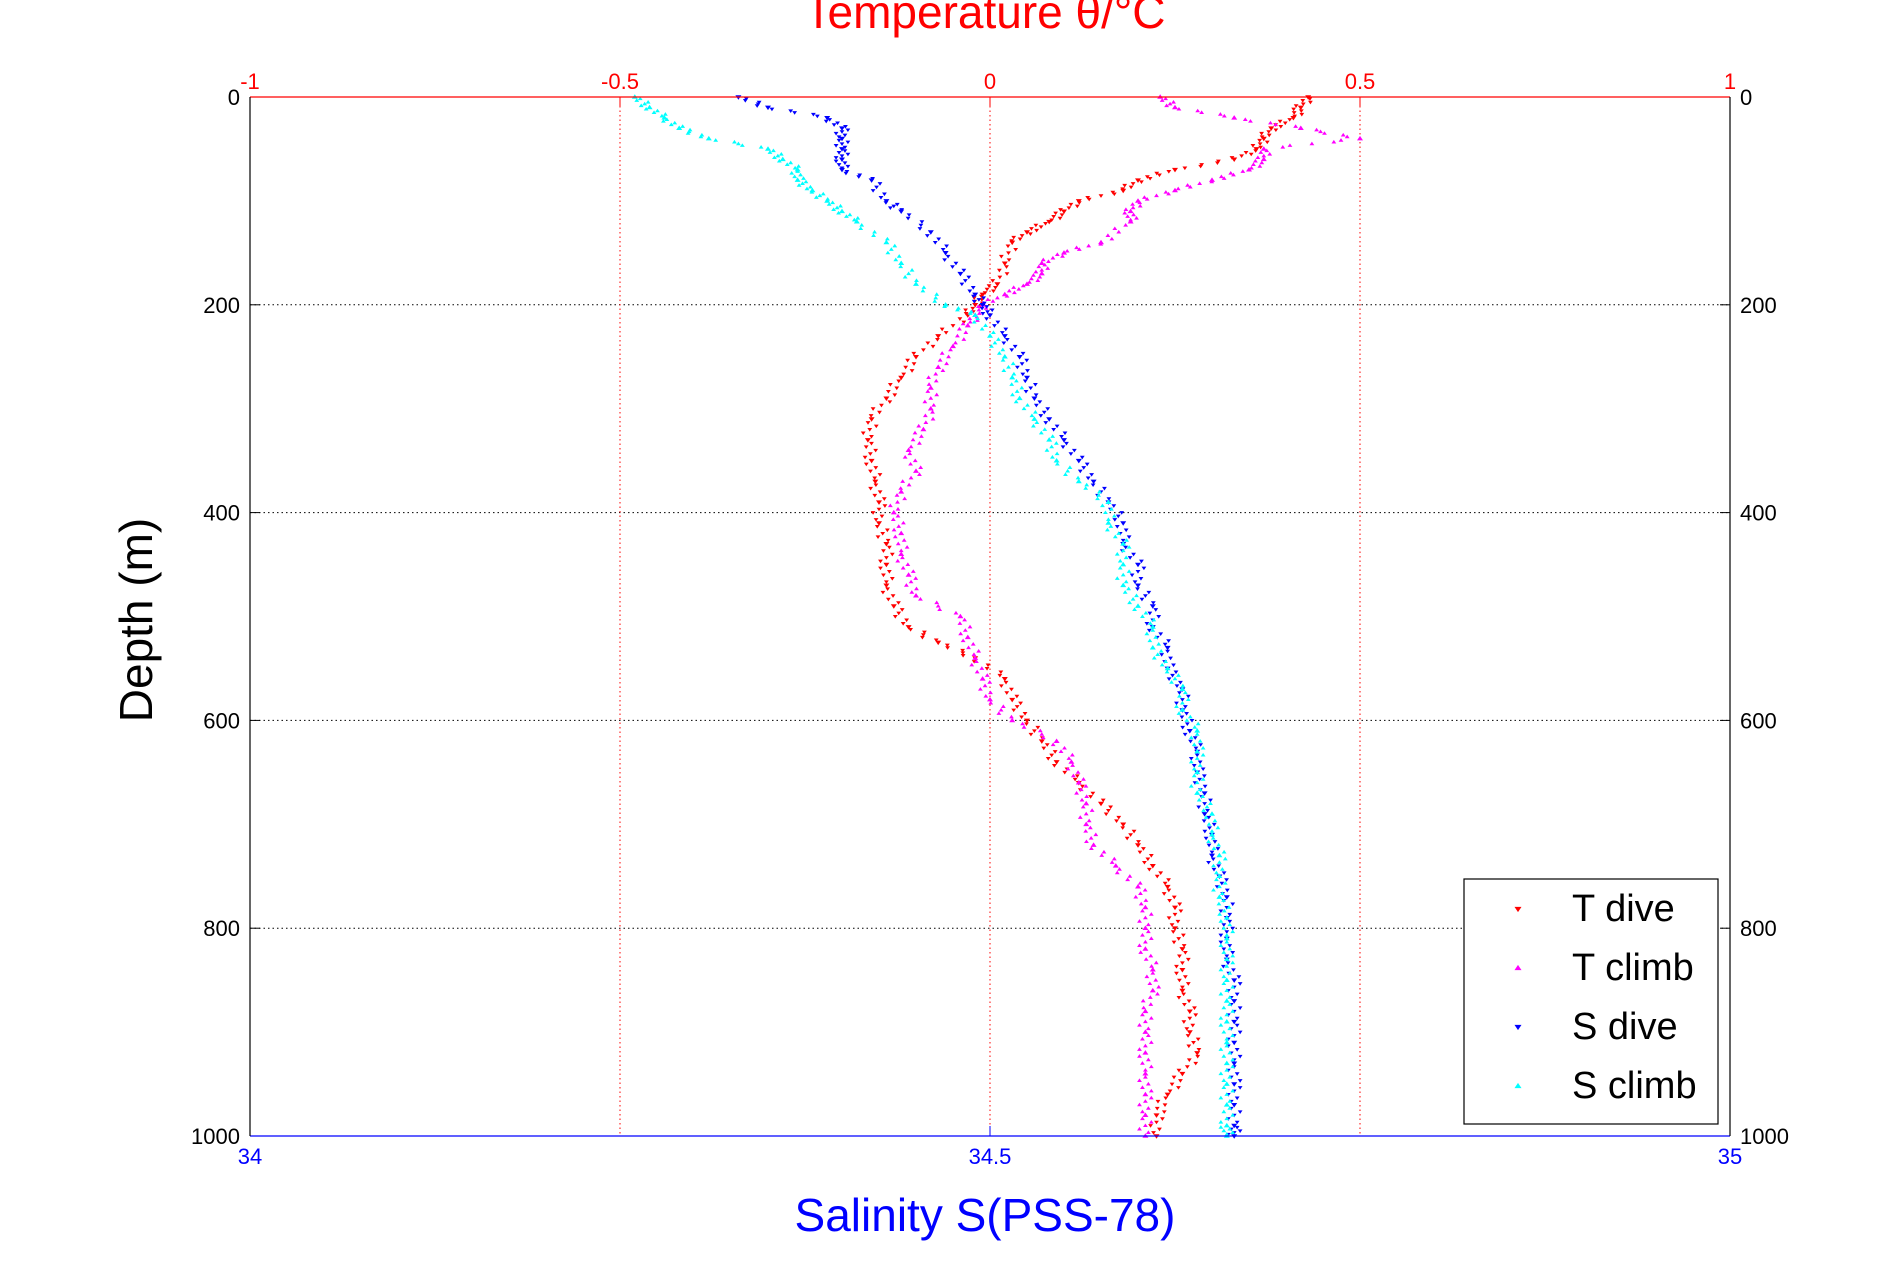  I want to click on x-axis-label: Salinity S(PSS-78), so click(985, 1215).